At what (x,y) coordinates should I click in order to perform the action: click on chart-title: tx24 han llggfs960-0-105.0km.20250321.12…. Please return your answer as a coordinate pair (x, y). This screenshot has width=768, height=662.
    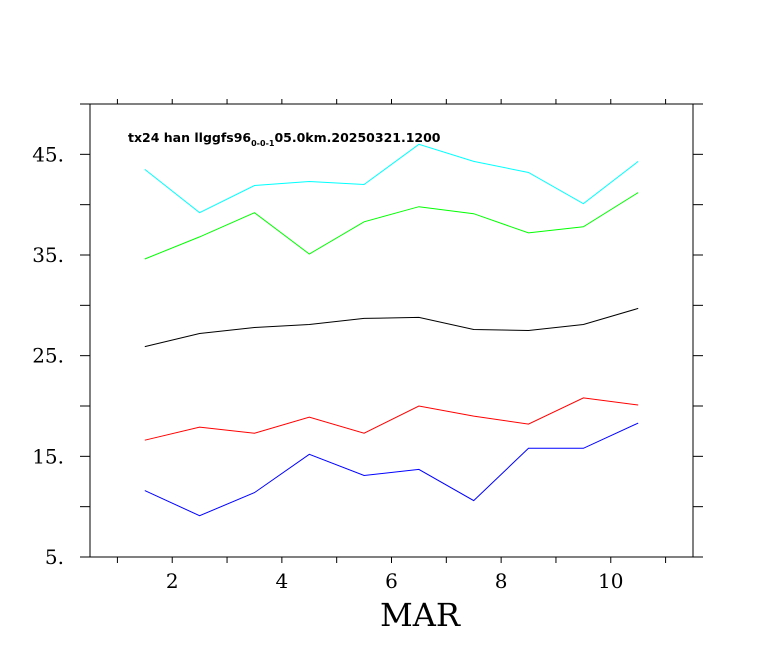
    Looking at the image, I should click on (284, 139).